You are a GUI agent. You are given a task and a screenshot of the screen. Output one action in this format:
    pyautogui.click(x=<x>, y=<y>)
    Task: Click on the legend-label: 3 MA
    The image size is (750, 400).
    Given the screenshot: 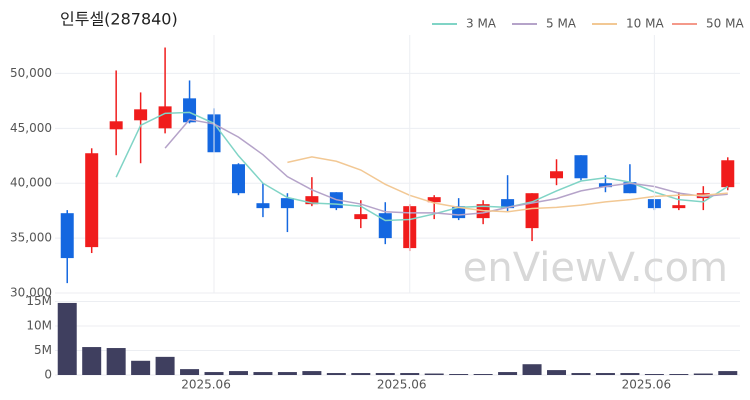 What is the action you would take?
    pyautogui.click(x=481, y=24)
    